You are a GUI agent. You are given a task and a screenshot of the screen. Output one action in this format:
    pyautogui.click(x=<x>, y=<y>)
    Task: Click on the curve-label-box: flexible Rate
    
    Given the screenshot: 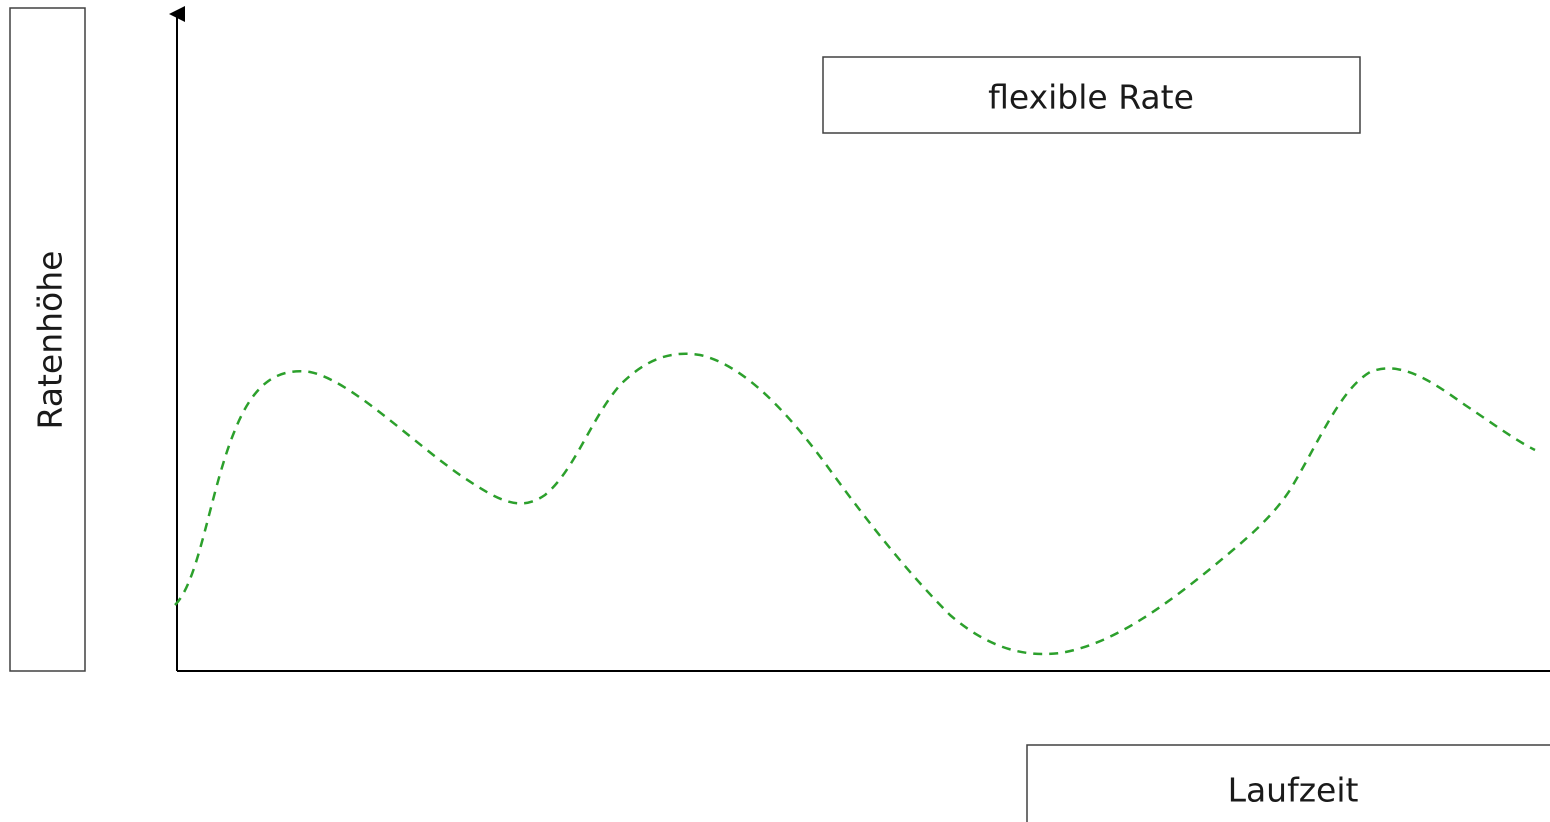 What is the action you would take?
    pyautogui.click(x=1091, y=95)
    